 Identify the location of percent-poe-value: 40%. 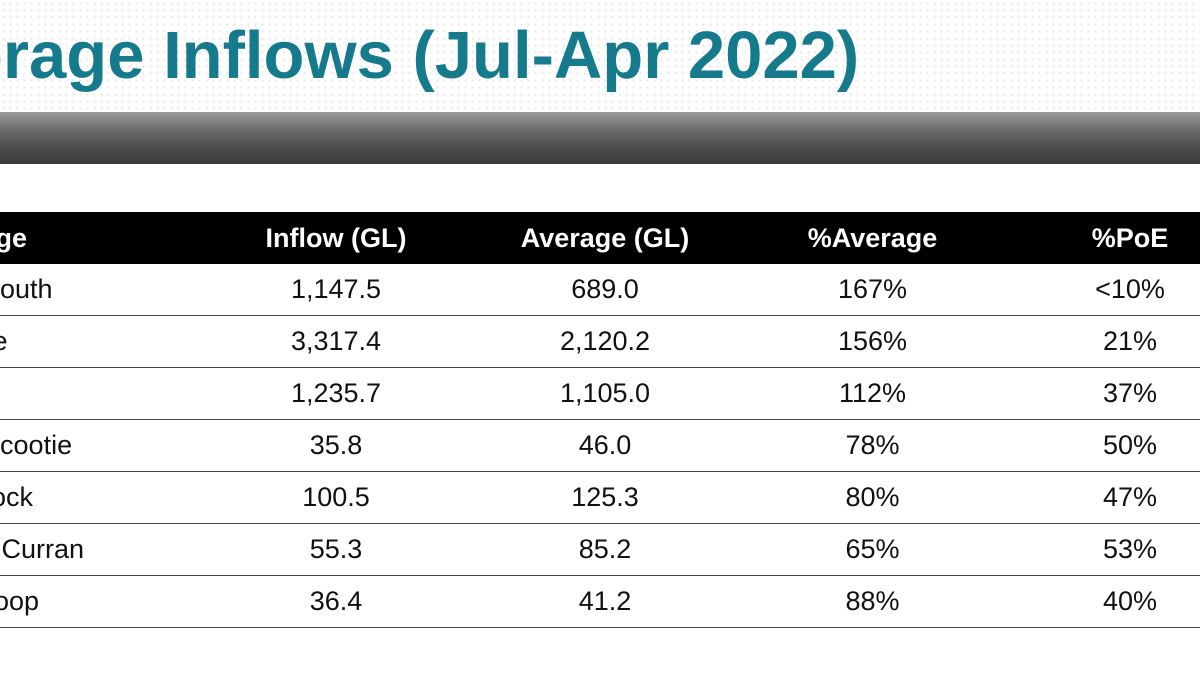
(1130, 601).